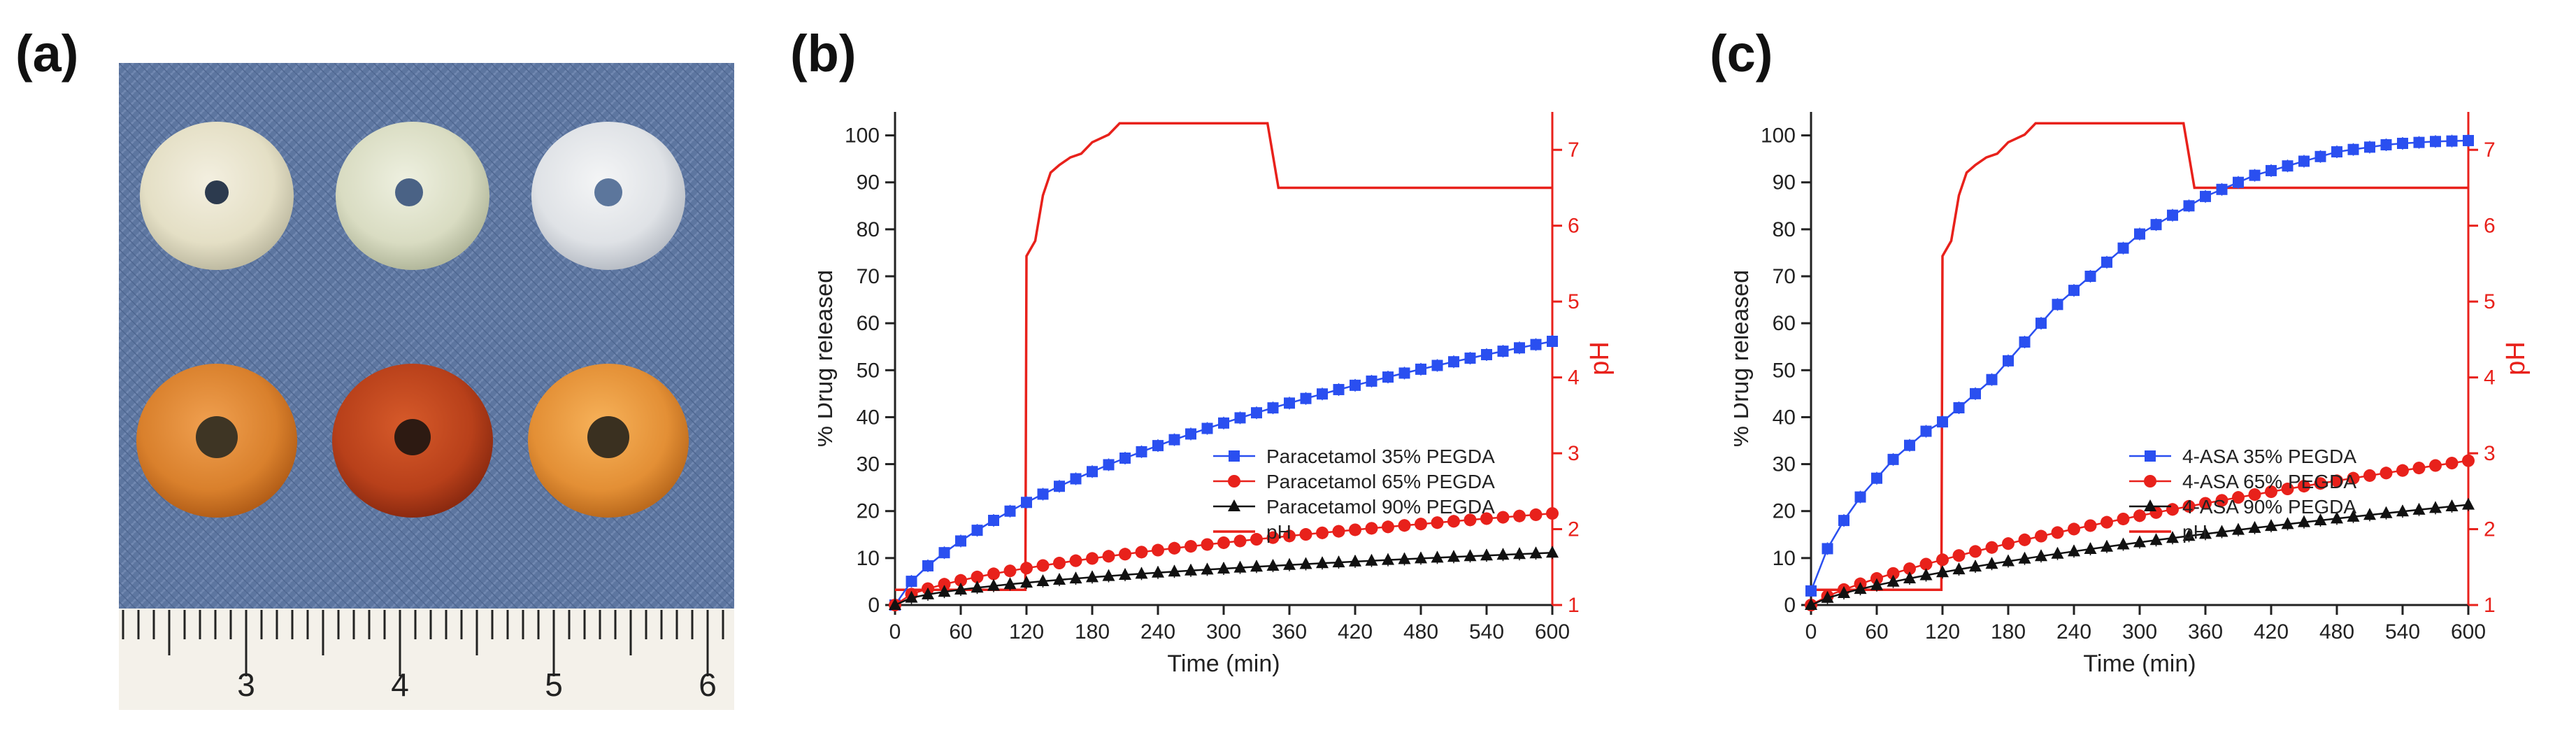 The height and width of the screenshot is (747, 2576). Describe the element at coordinates (1744, 358) in the screenshot. I see `y-axis-label: % Drug released` at that location.